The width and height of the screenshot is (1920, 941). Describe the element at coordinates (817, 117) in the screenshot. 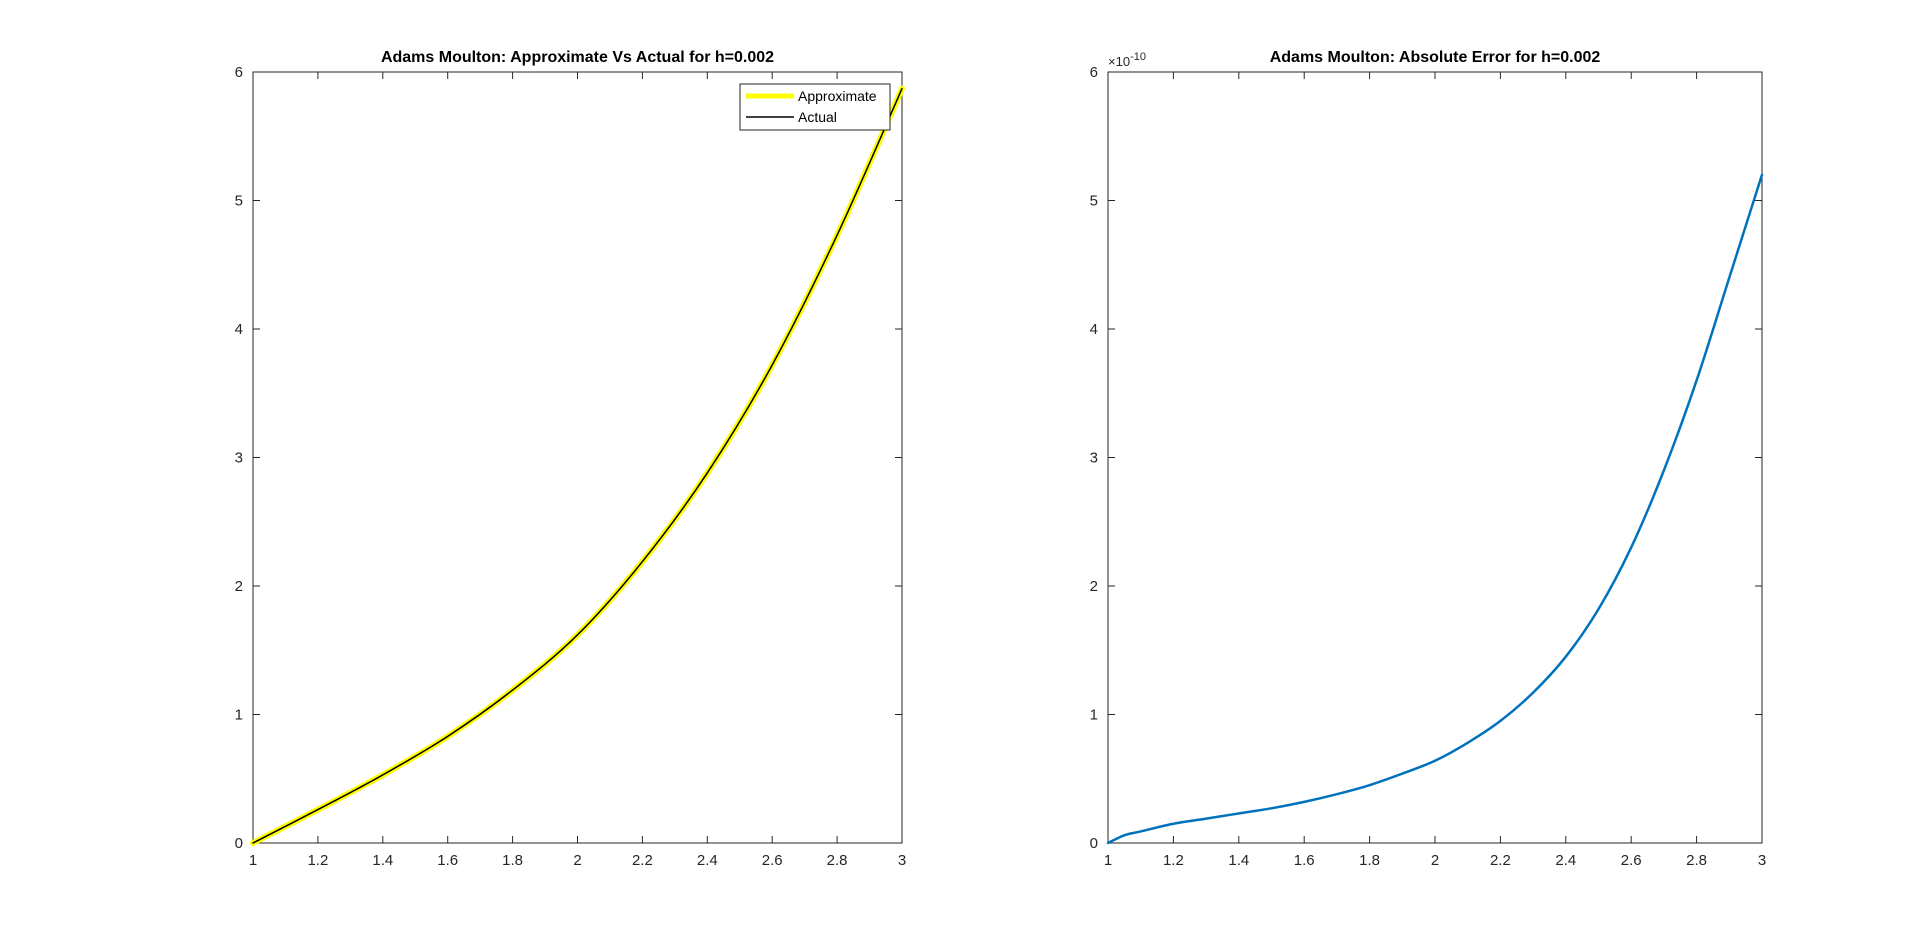

I see `legend-label-actual: Actual` at that location.